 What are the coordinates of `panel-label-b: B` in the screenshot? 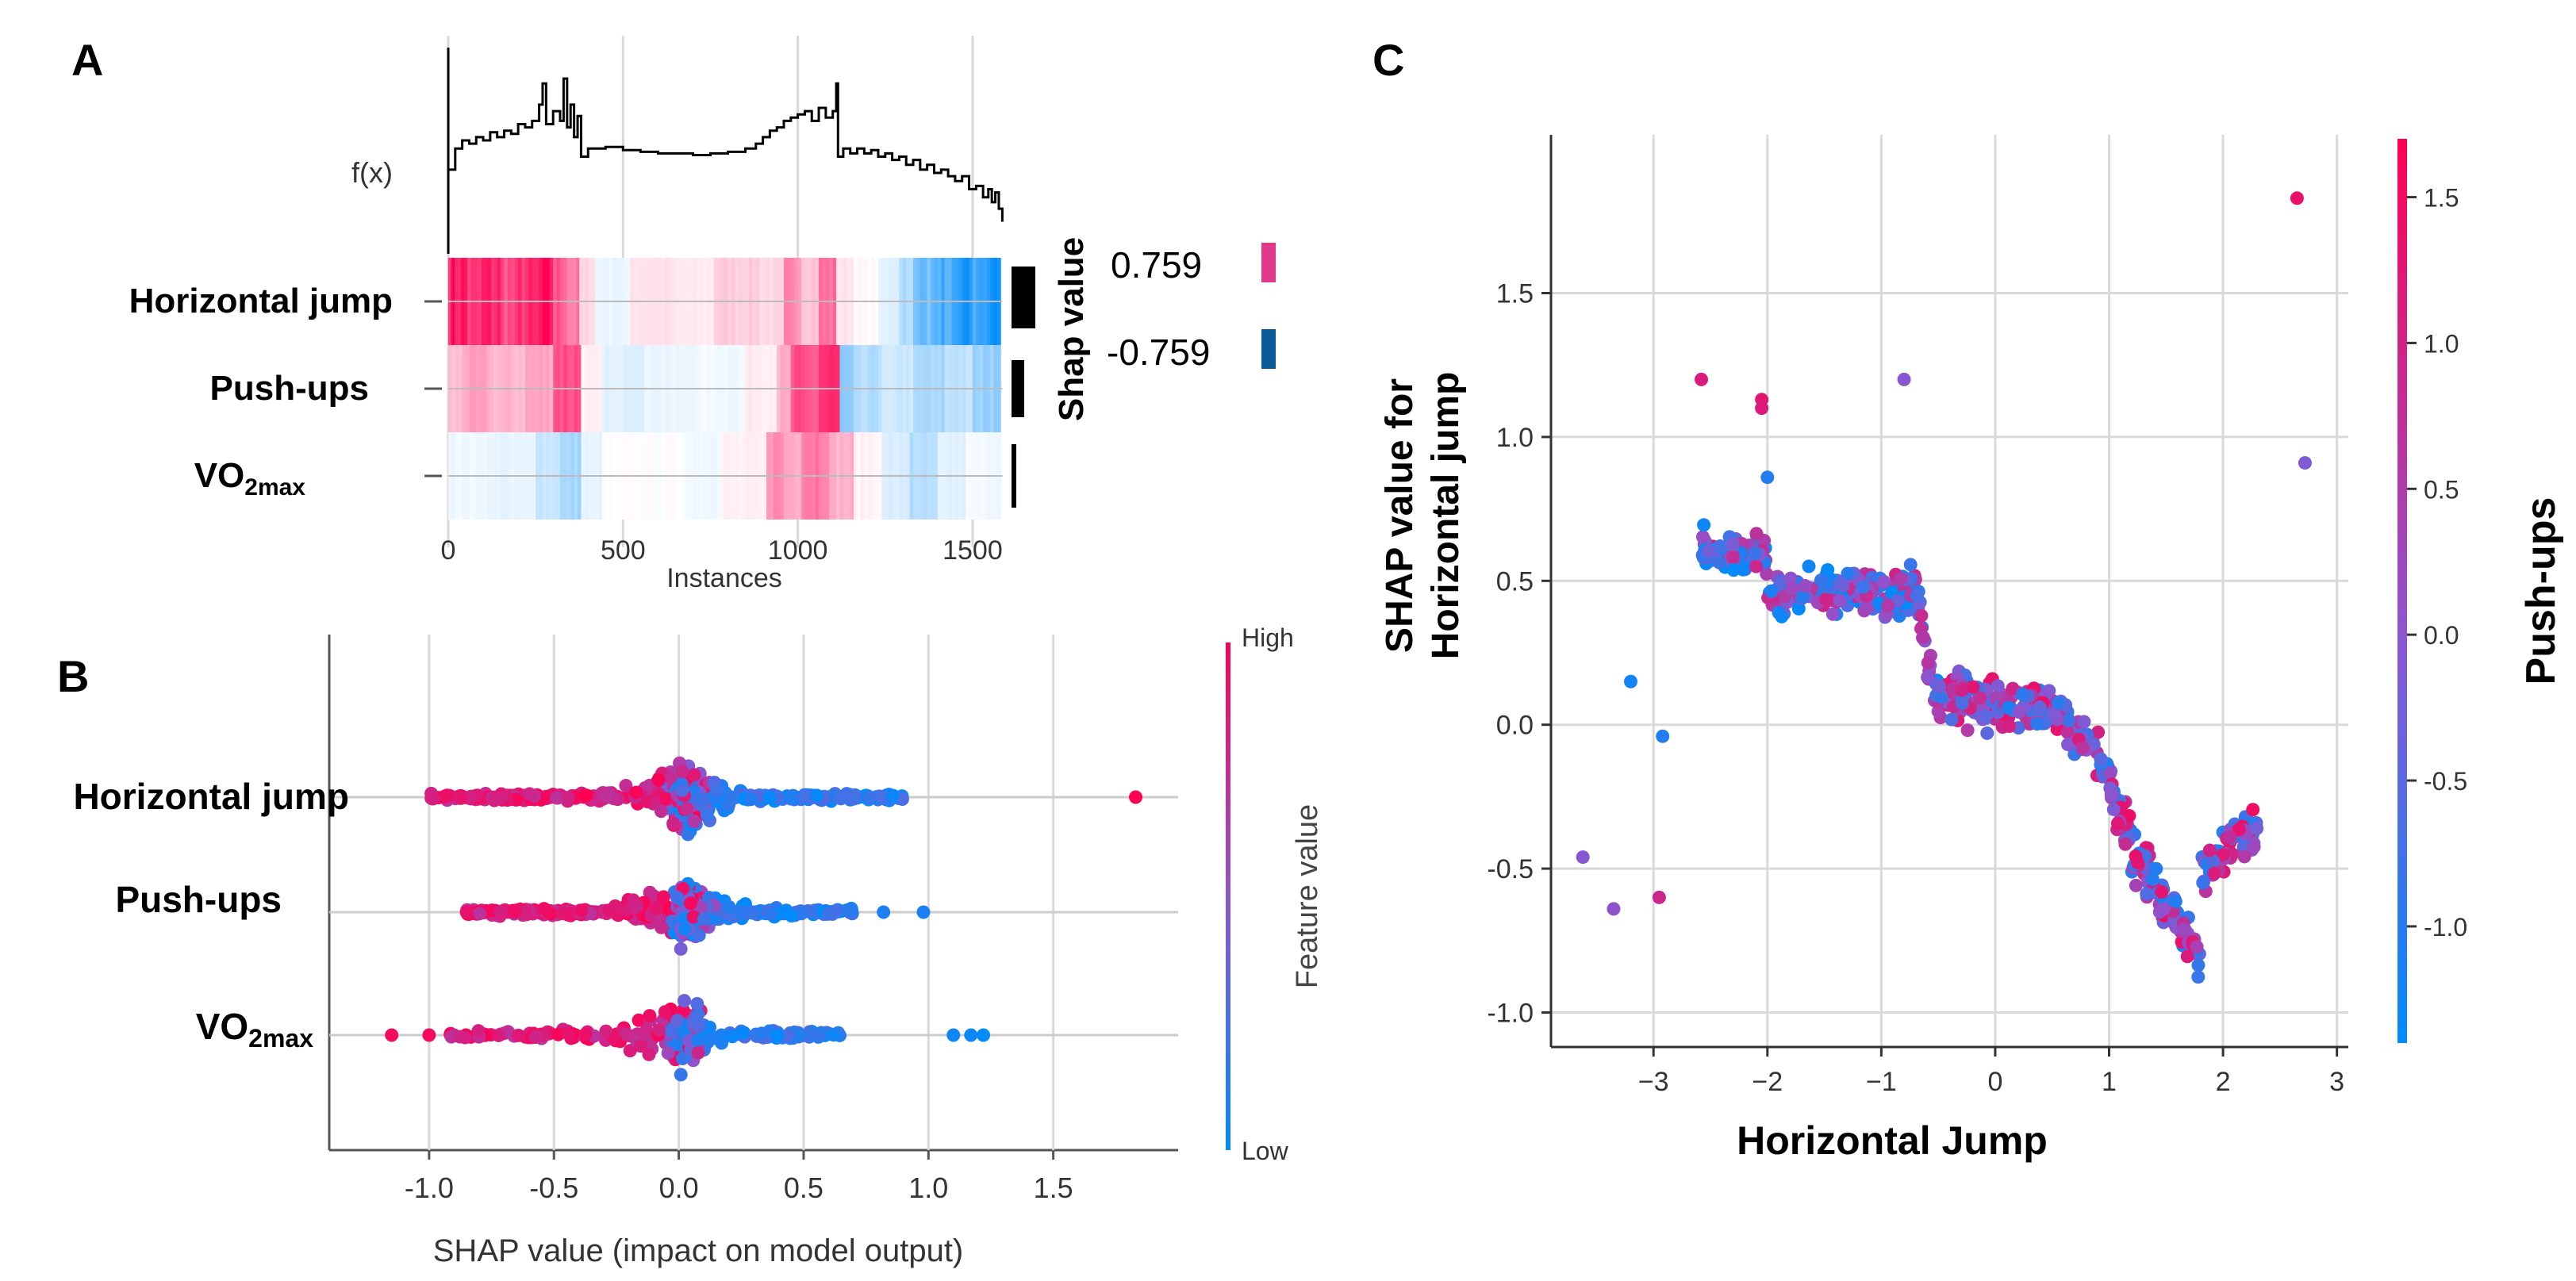 It's located at (73, 676).